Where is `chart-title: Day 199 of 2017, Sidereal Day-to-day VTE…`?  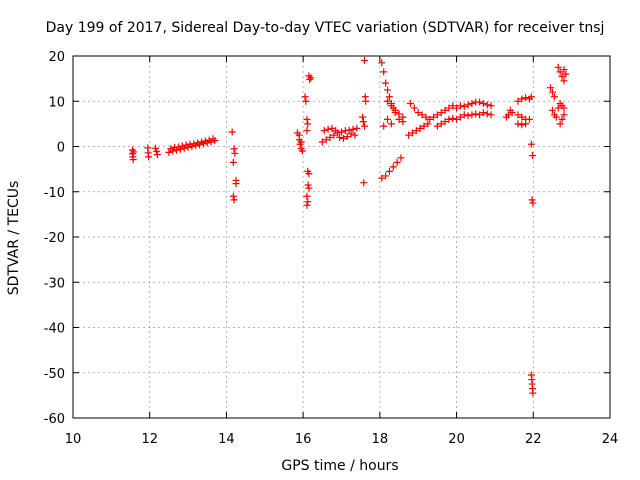
chart-title: Day 199 of 2017, Sidereal Day-to-day VTE… is located at coordinates (325, 28).